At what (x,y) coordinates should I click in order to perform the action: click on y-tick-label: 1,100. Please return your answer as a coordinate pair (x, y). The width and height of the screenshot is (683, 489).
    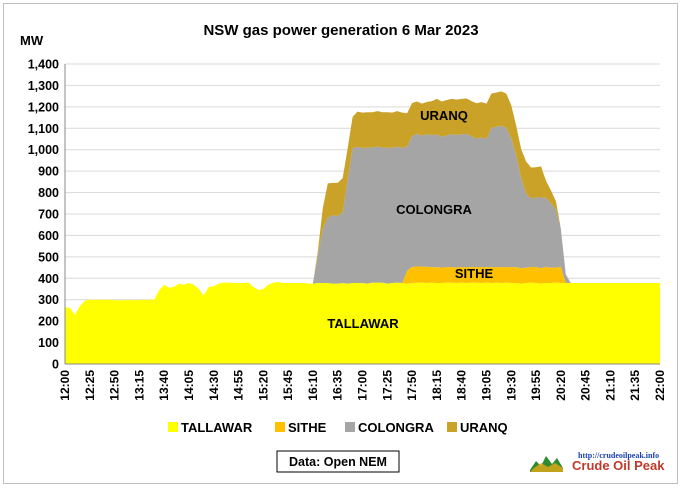
    Looking at the image, I should click on (43, 129).